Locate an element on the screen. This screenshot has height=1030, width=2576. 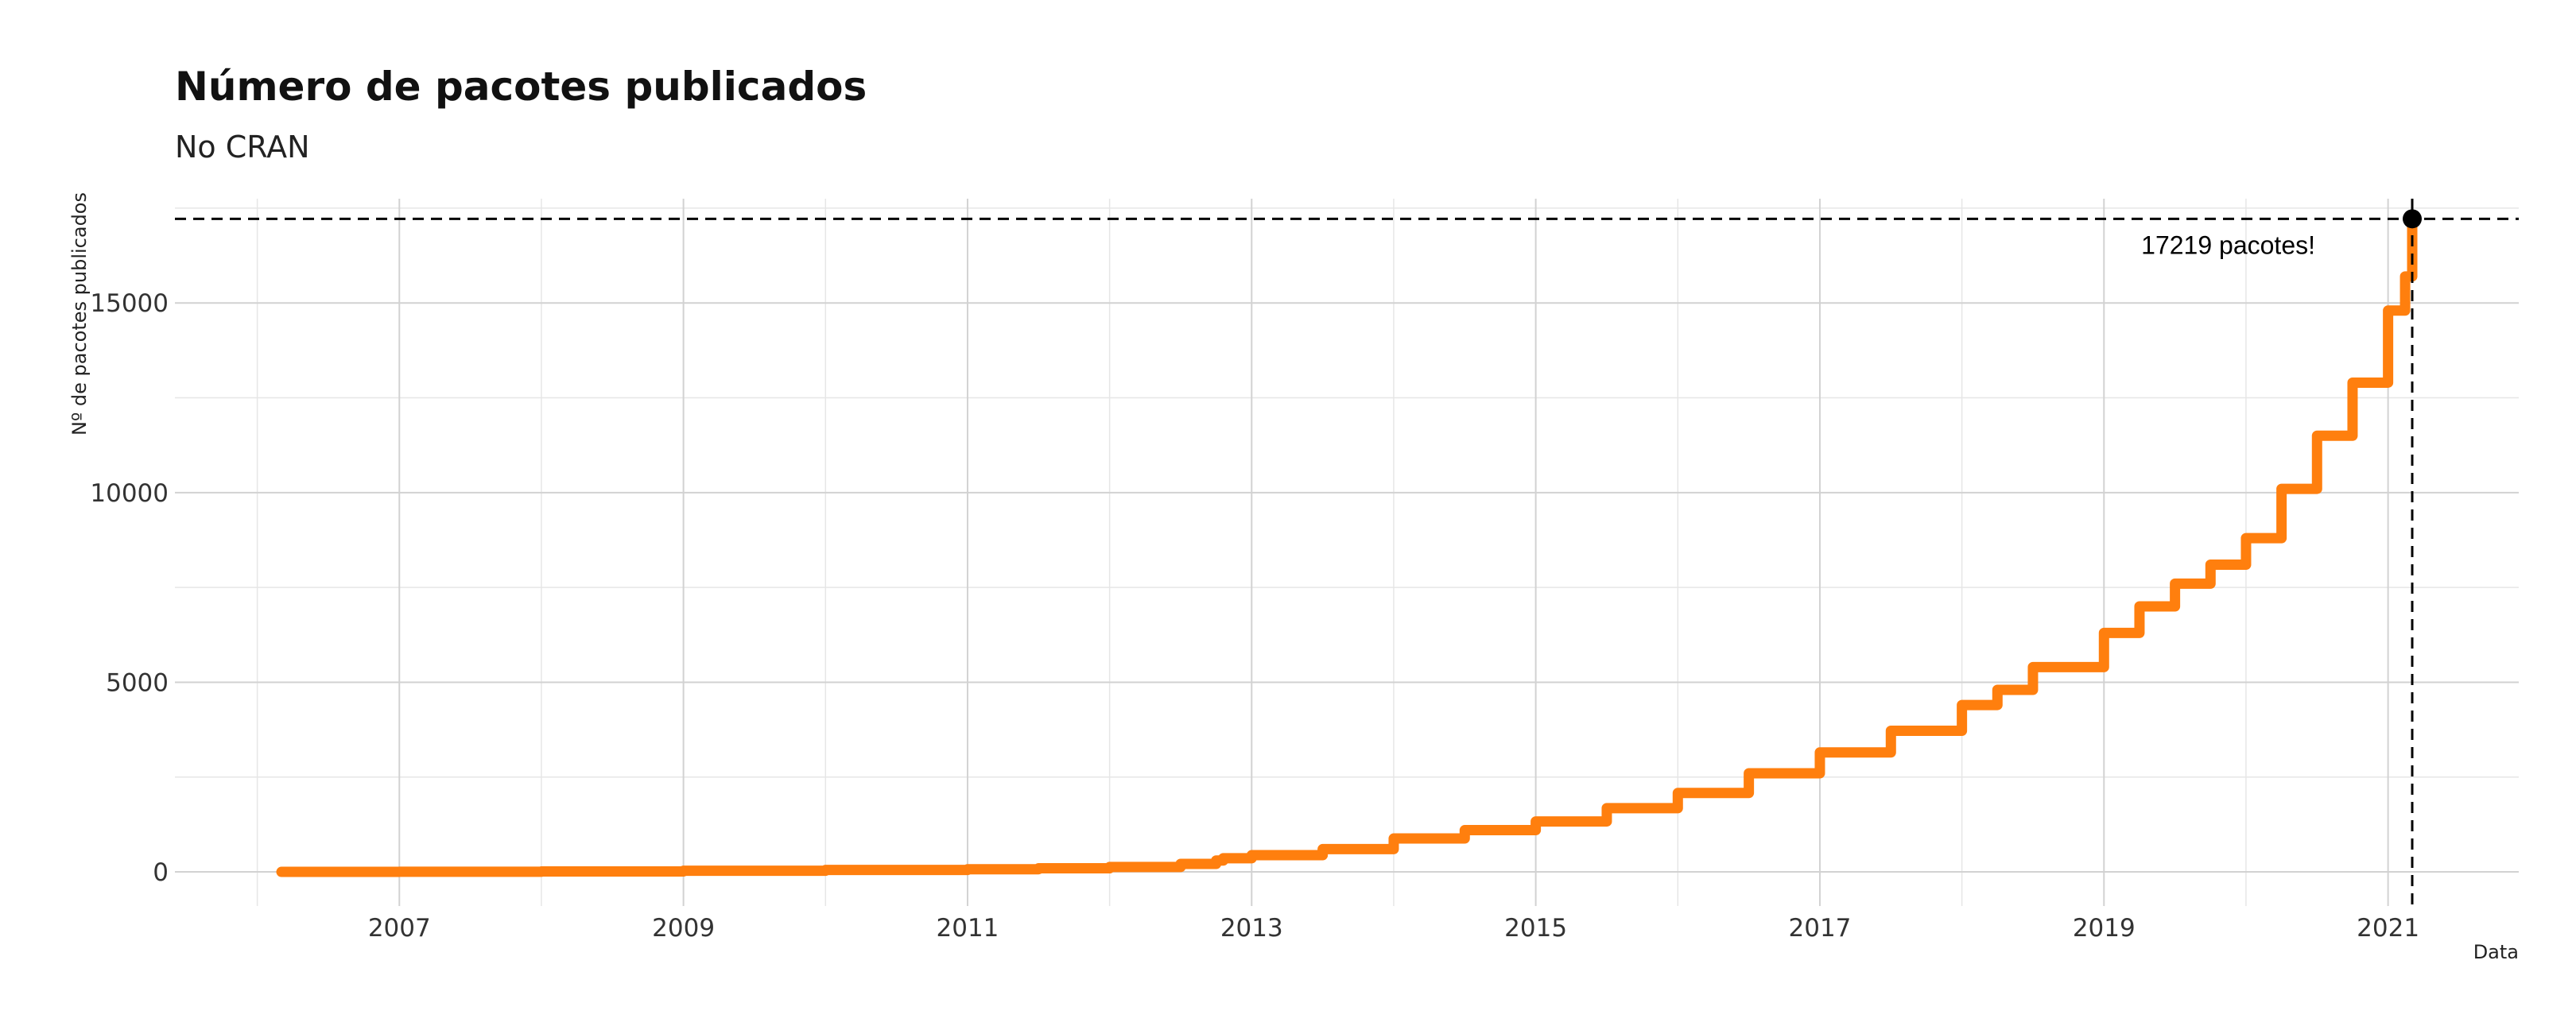
x-tick-labels: 2007 2009 2011 2013 2015 2017 2019 2021 is located at coordinates (1393, 928).